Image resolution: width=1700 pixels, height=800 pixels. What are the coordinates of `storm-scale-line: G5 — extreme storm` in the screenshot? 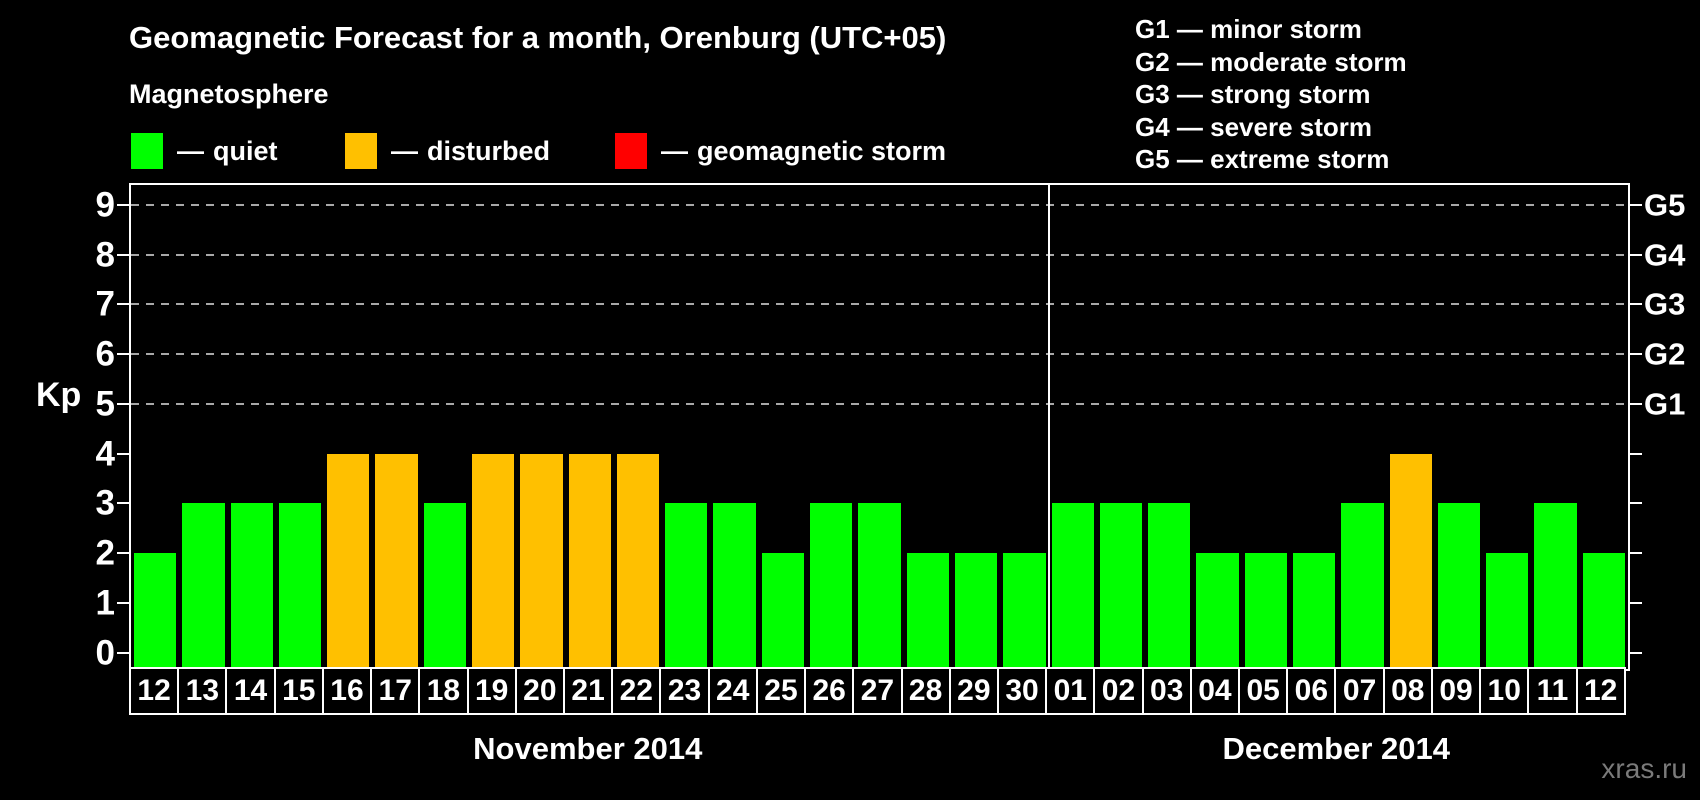 It's located at (1262, 159).